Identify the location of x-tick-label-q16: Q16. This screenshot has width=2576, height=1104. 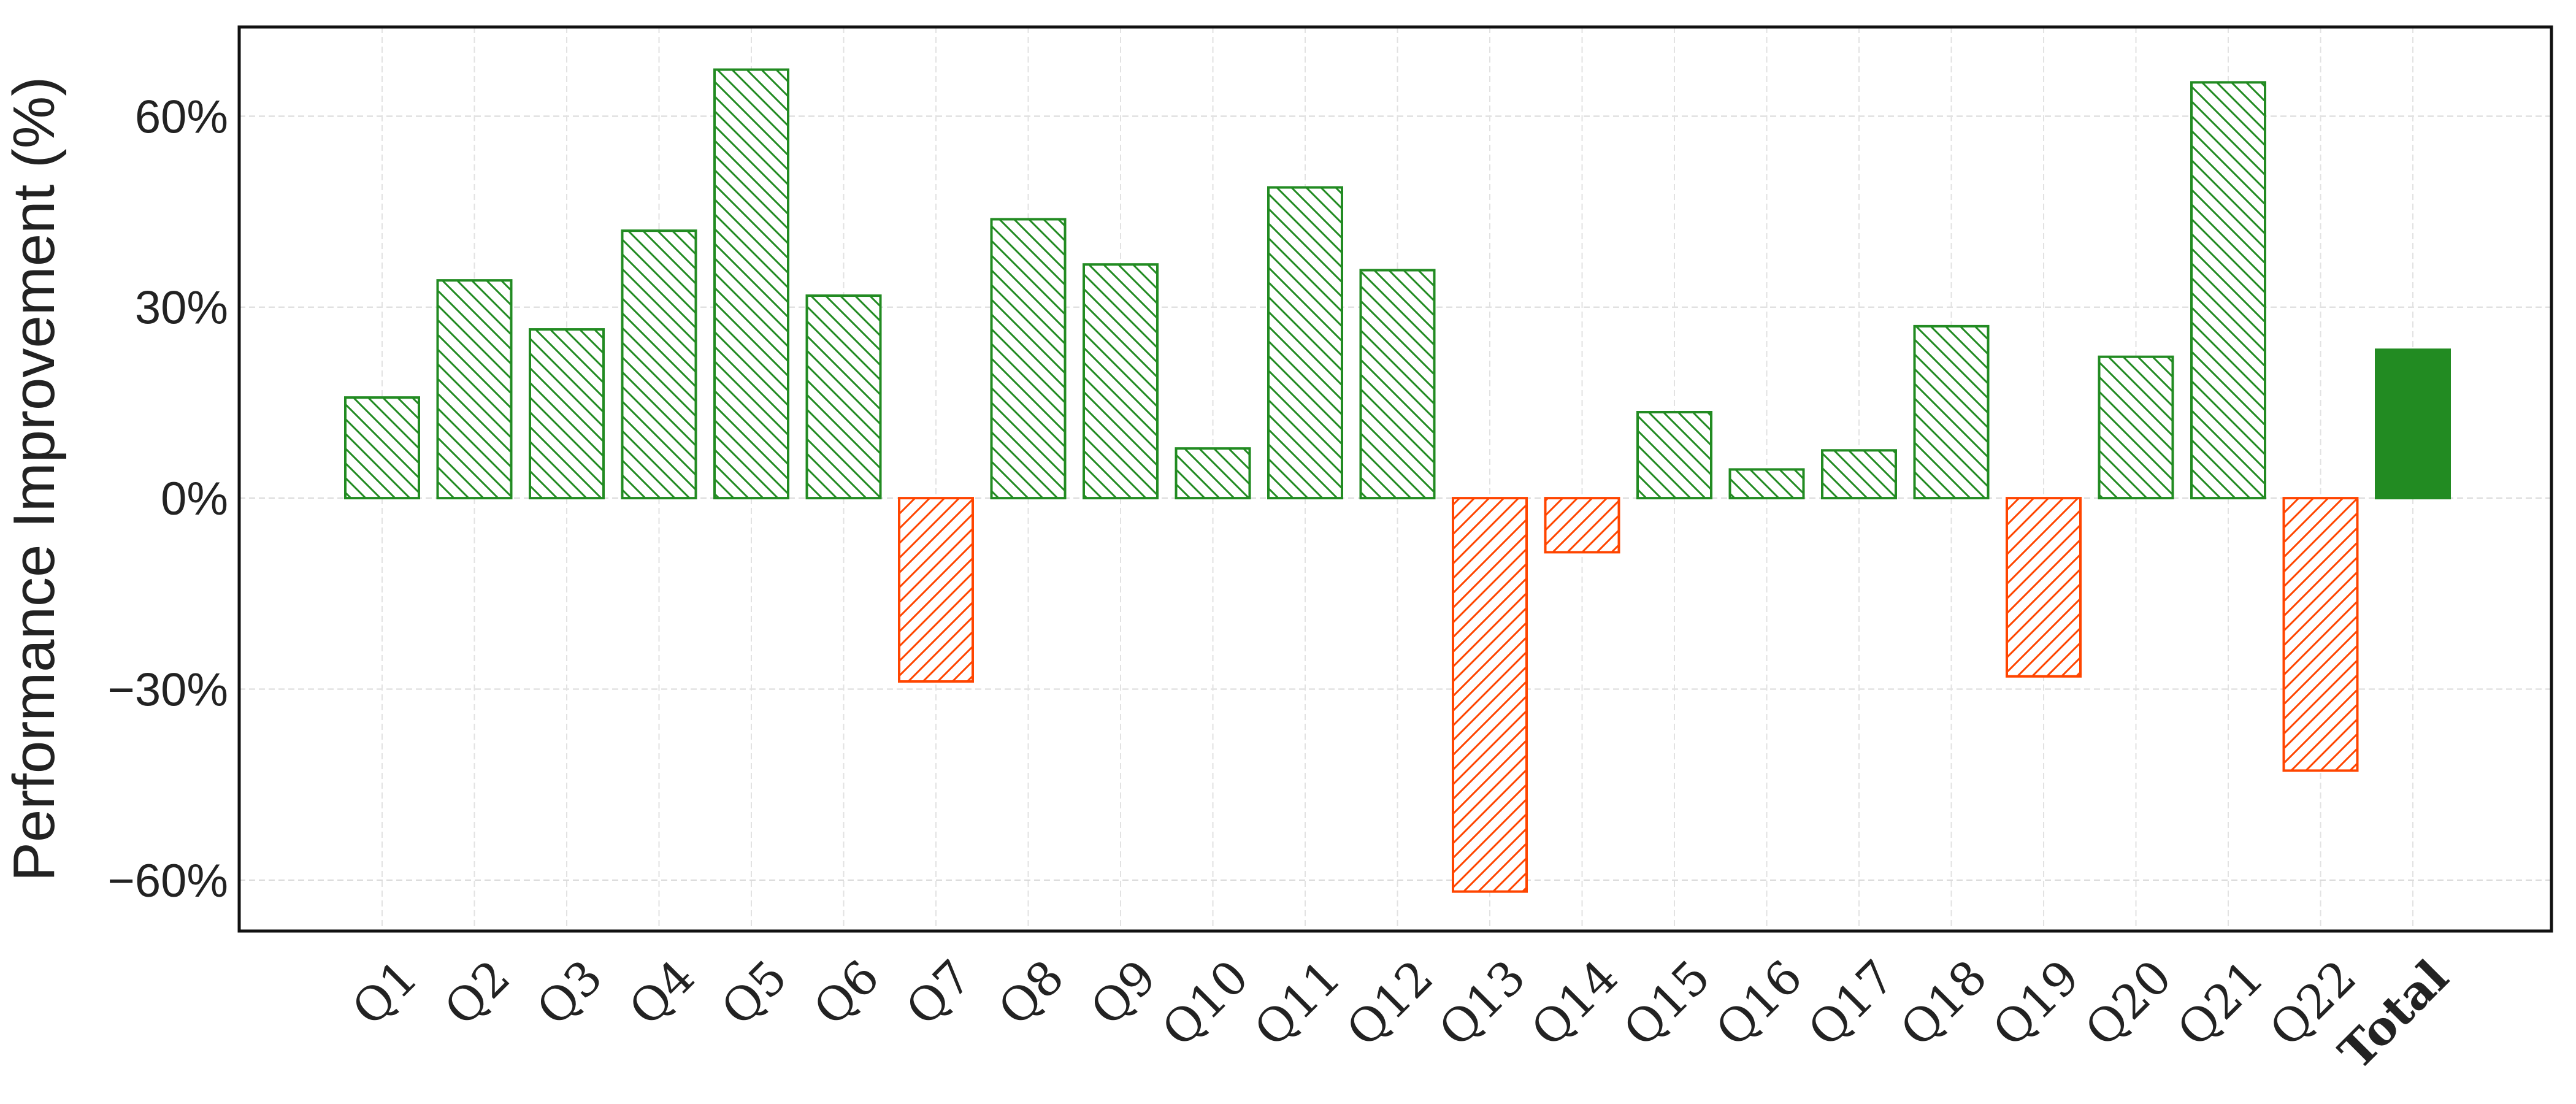
(1758, 1003).